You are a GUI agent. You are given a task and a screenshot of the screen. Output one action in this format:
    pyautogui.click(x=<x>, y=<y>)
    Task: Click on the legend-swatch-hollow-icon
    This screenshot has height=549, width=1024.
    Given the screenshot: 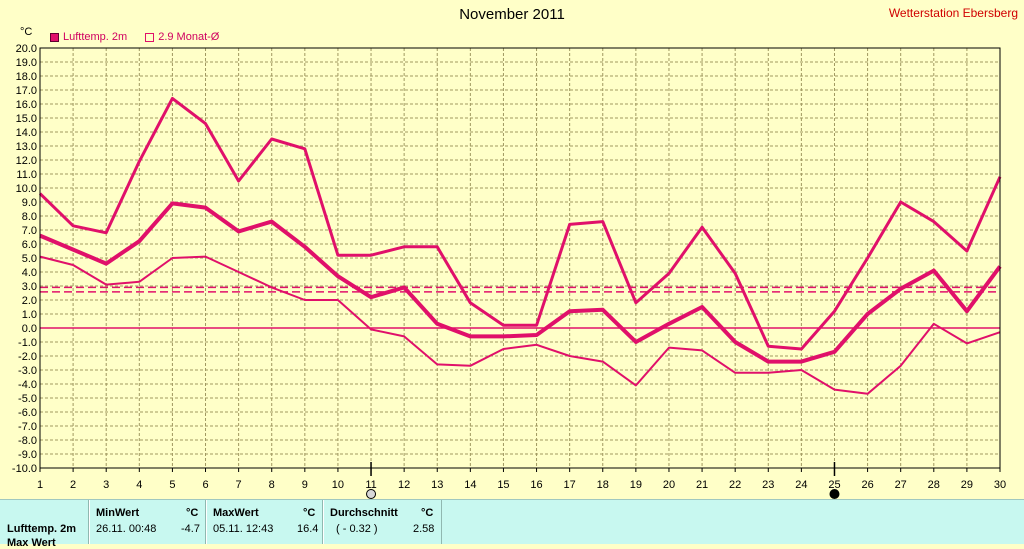 What is the action you would take?
    pyautogui.click(x=150, y=37)
    